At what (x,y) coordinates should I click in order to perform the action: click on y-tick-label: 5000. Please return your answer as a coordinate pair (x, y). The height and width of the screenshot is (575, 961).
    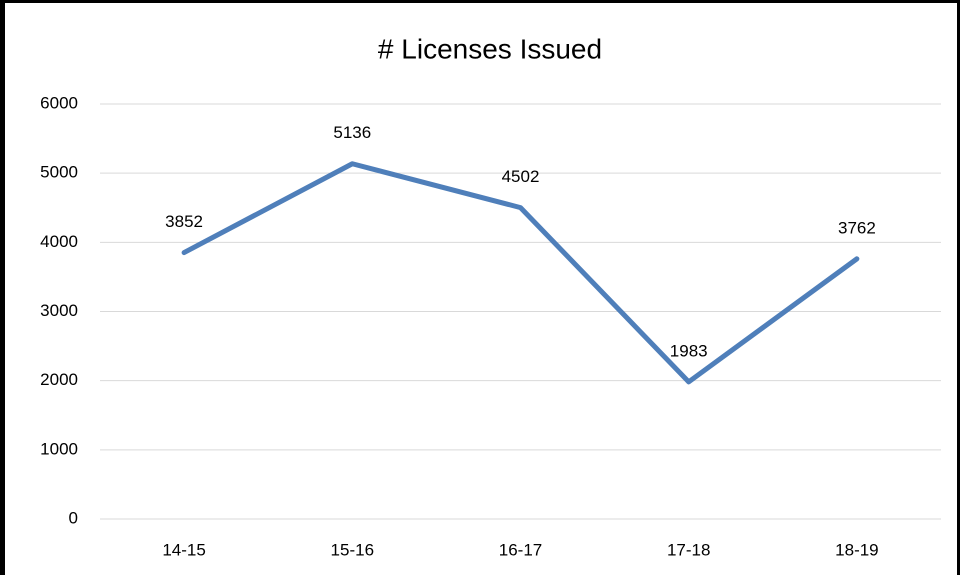
    Looking at the image, I should click on (59, 172).